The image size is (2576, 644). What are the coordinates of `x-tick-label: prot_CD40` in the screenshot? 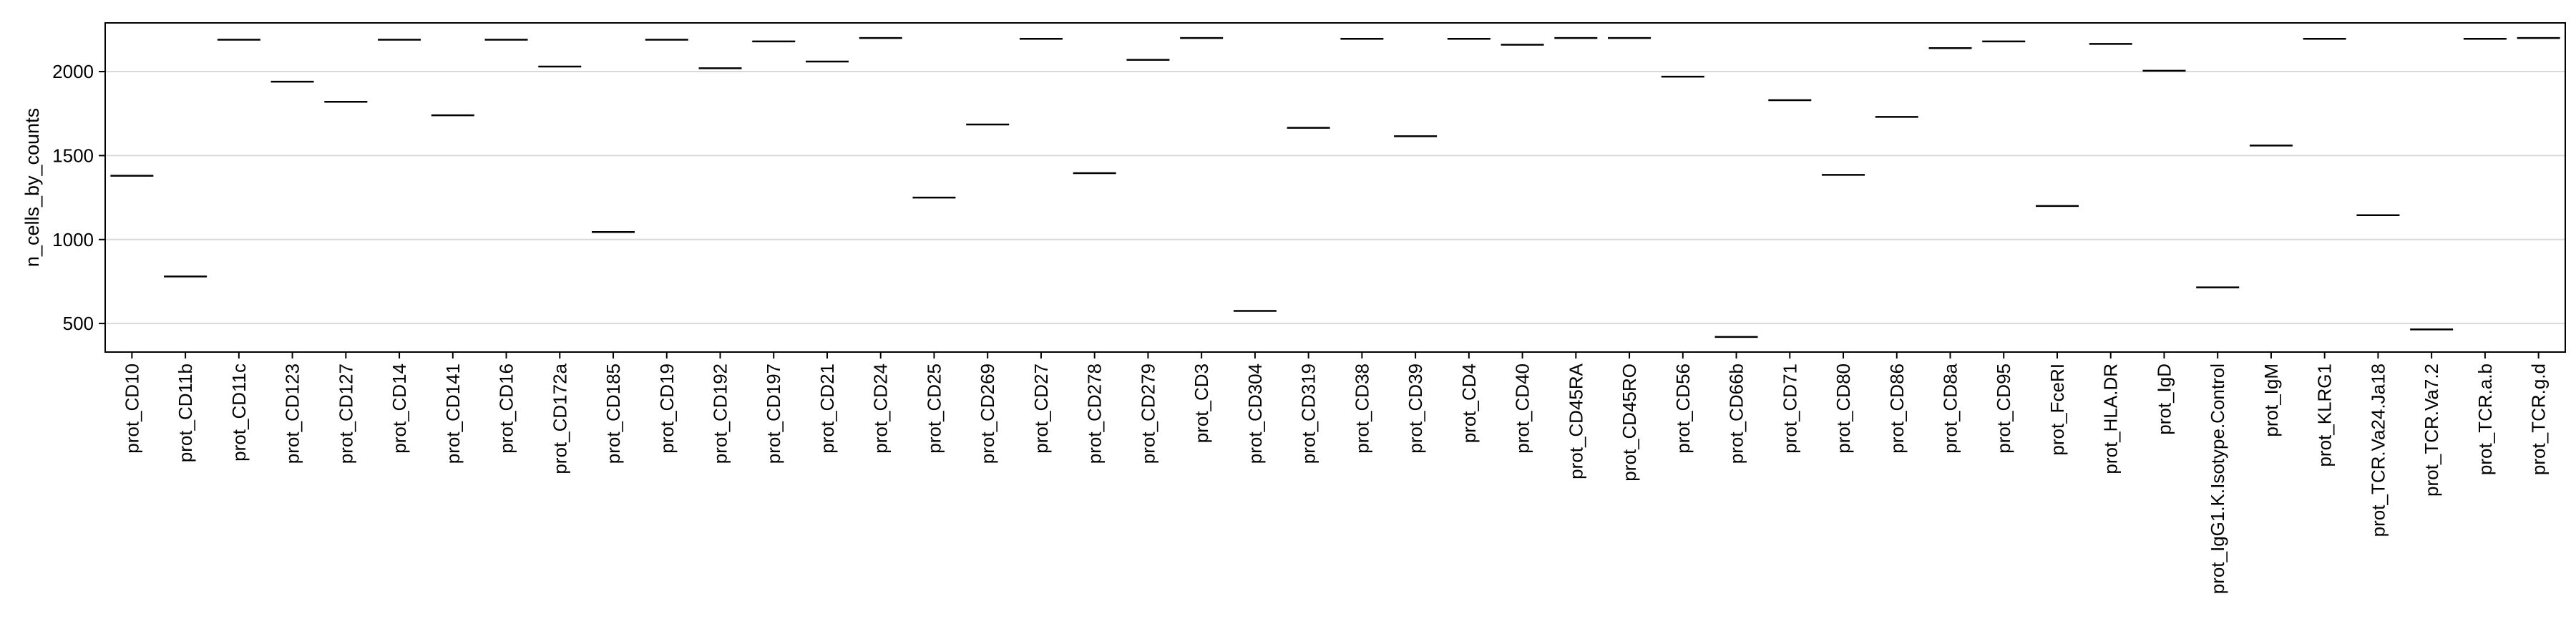 It's located at (1522, 409).